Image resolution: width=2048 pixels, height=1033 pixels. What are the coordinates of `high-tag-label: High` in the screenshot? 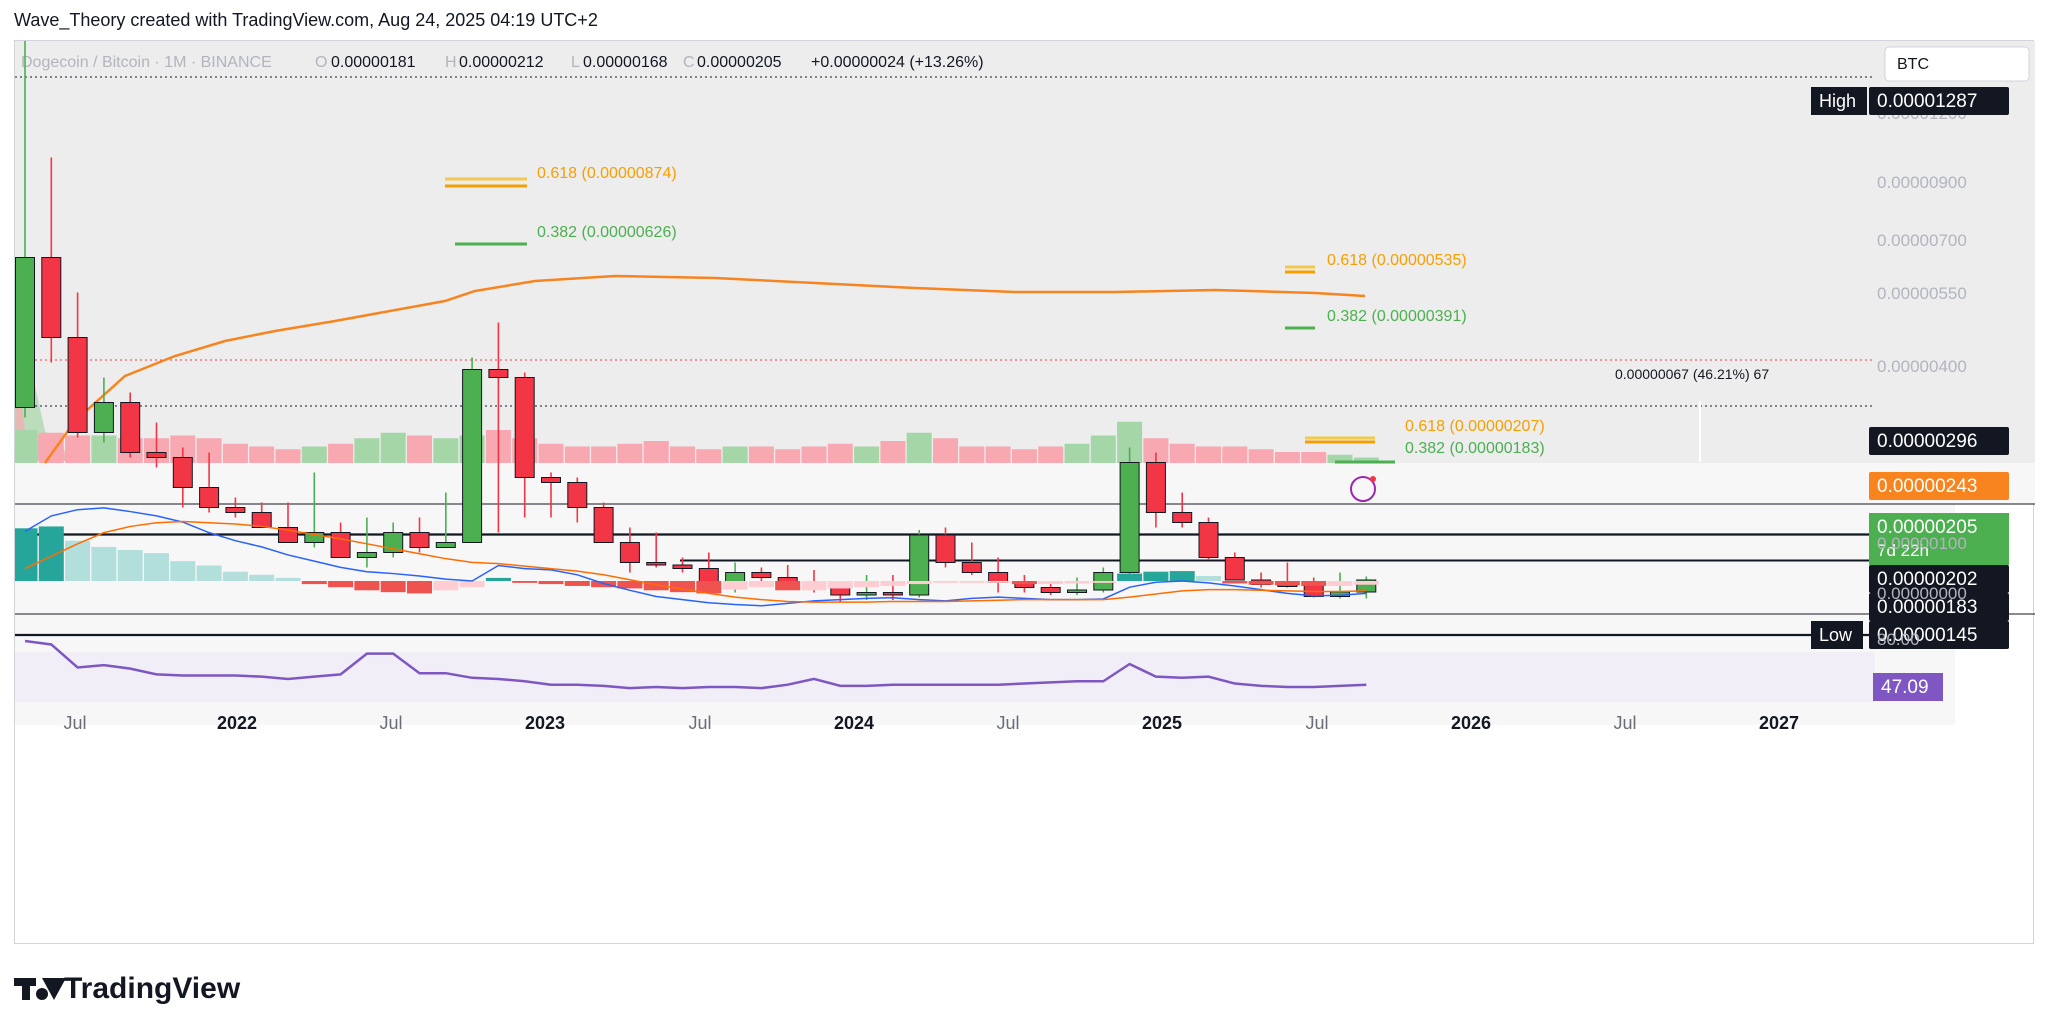 It's located at (1837, 101).